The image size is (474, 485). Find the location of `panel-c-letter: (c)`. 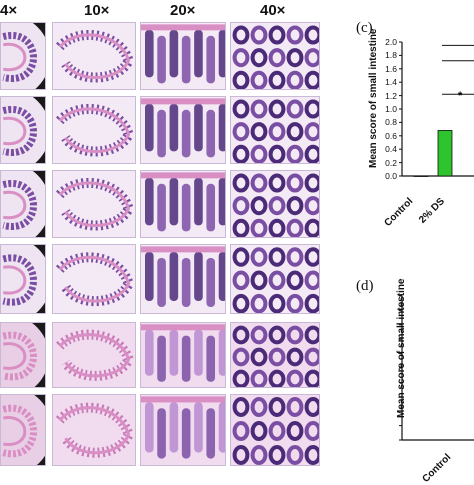

panel-c-letter: (c) is located at coordinates (364, 28).